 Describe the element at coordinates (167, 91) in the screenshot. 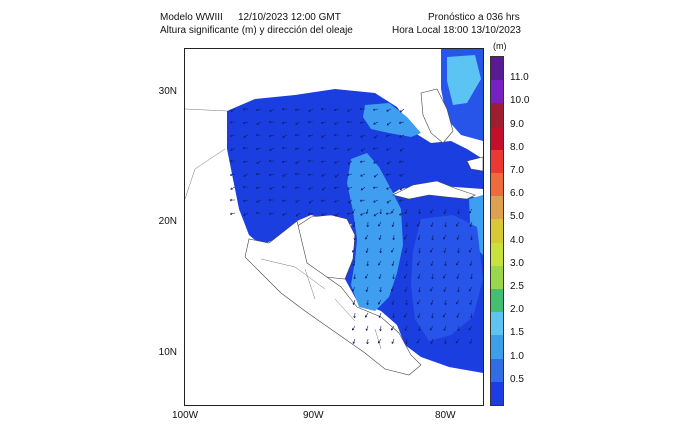

I see `lat-label-30n: 30N` at that location.